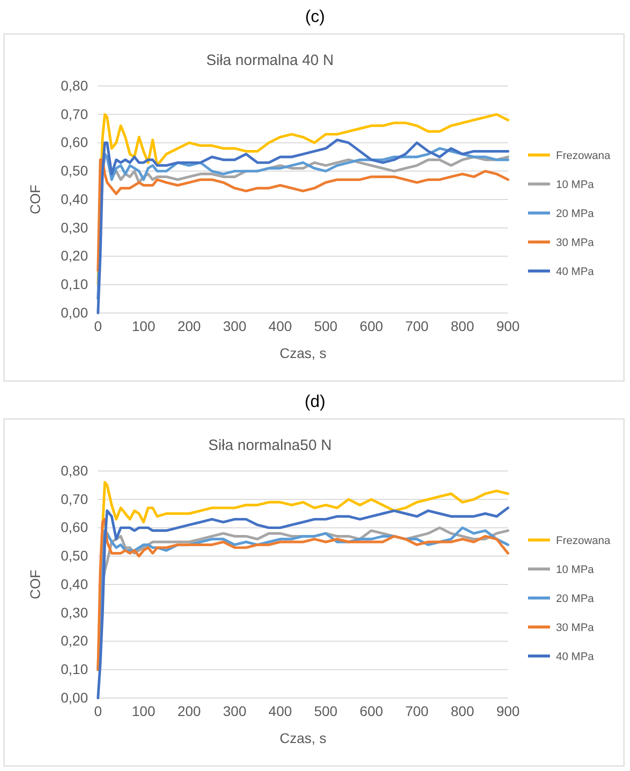  I want to click on chart-subtitle: Siła normalna50 N, so click(270, 445).